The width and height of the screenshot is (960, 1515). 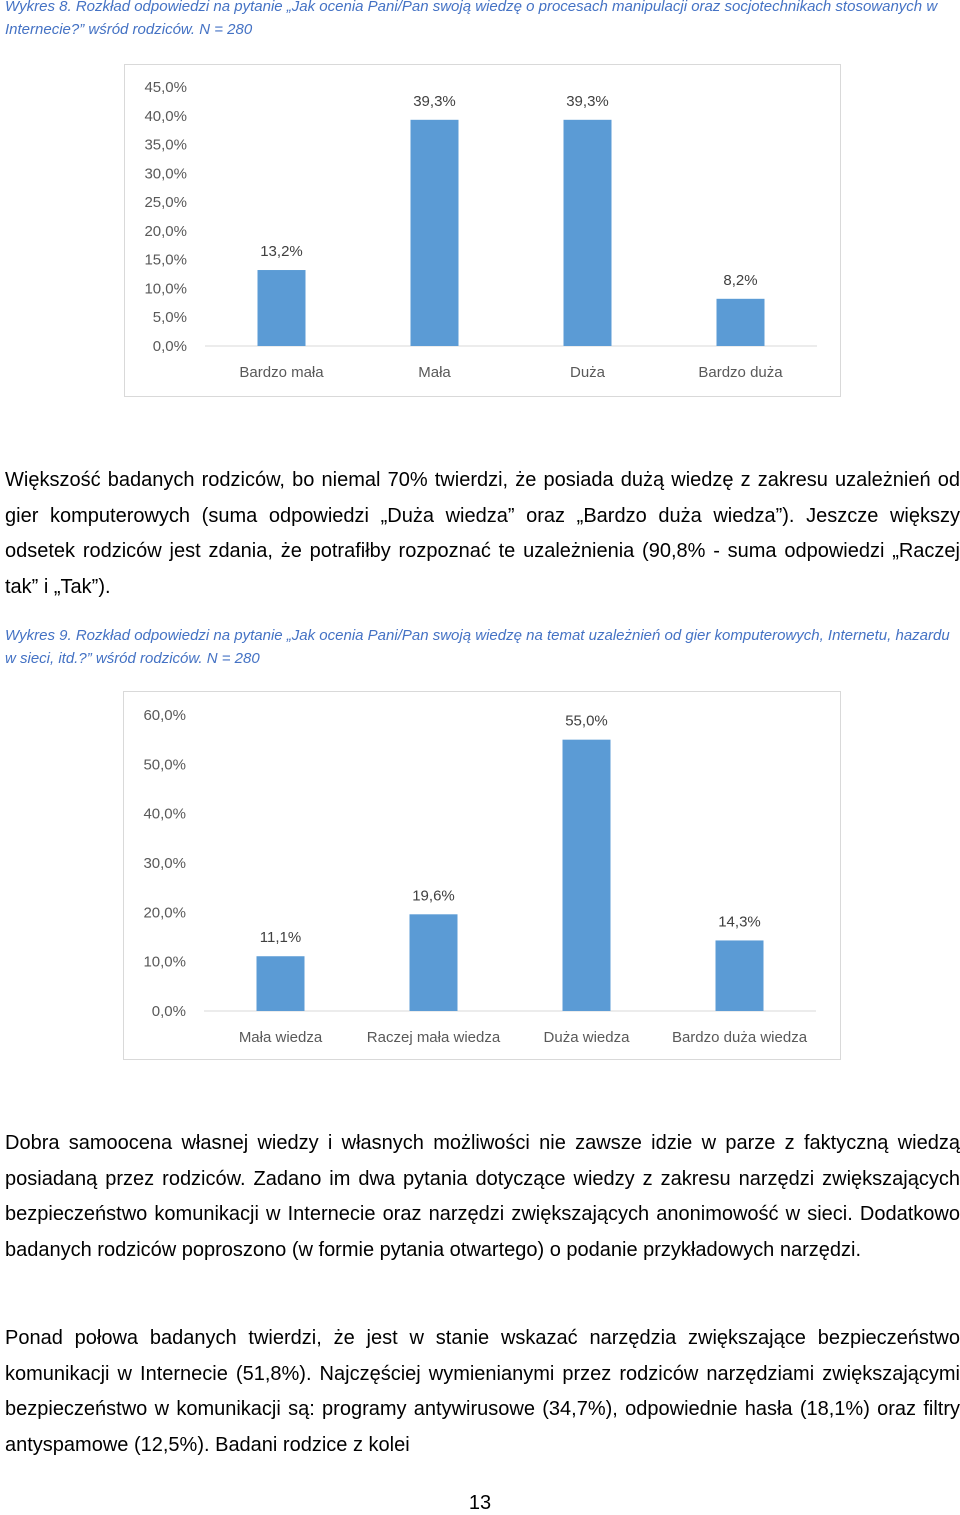 What do you see at coordinates (739, 921) in the screenshot?
I see `chart2-data-label: 14,3%` at bounding box center [739, 921].